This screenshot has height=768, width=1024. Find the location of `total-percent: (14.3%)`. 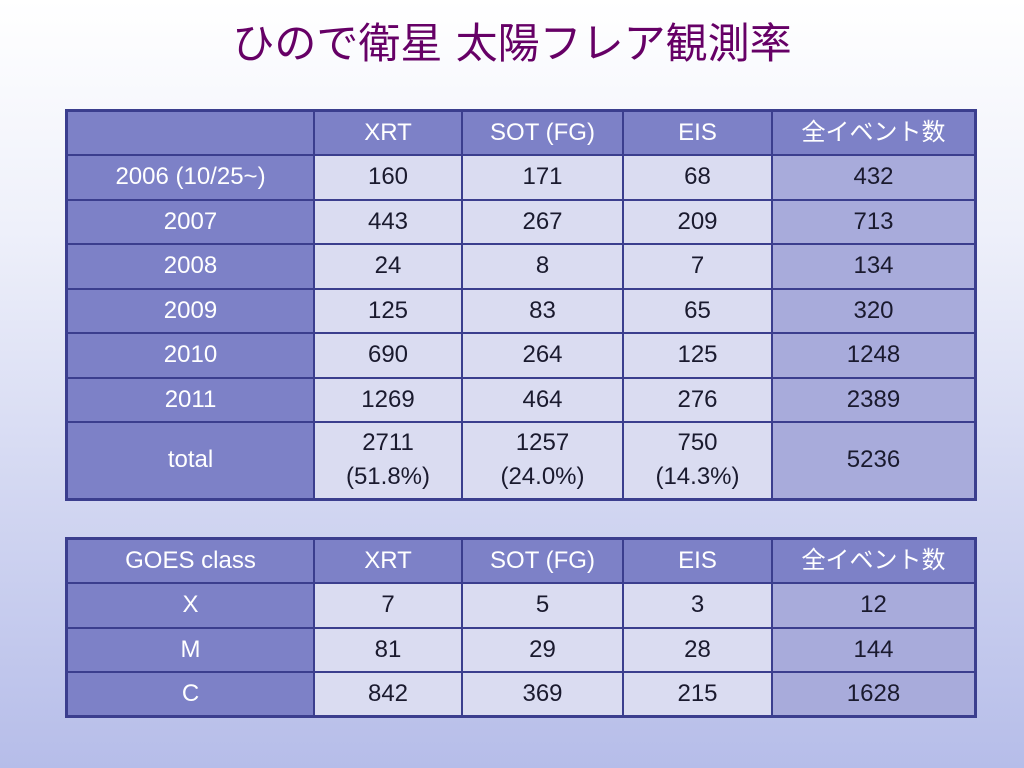

total-percent: (14.3%) is located at coordinates (697, 477).